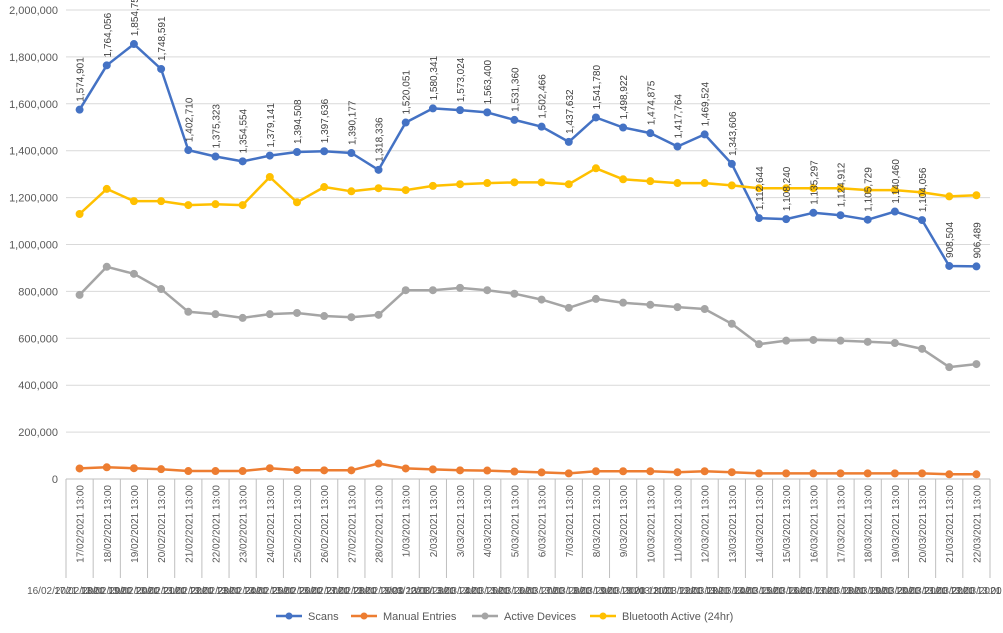 Image resolution: width=1003 pixels, height=633 pixels. What do you see at coordinates (528, 469) in the screenshot?
I see `series-line-manual-entries` at bounding box center [528, 469].